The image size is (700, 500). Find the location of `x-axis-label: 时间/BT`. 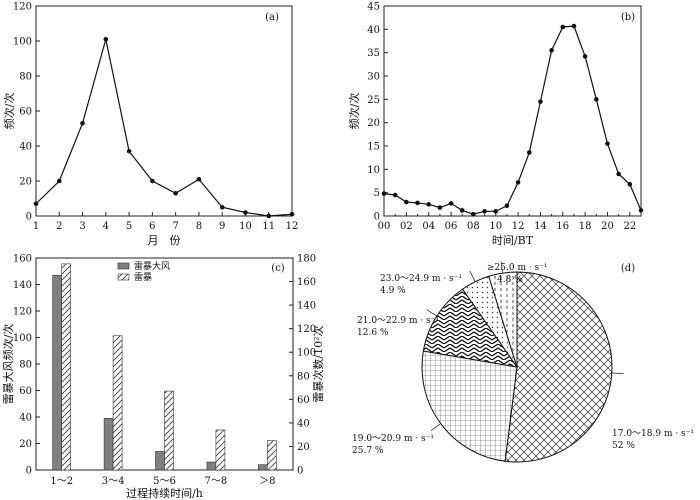

x-axis-label: 时间/BT is located at coordinates (513, 240).